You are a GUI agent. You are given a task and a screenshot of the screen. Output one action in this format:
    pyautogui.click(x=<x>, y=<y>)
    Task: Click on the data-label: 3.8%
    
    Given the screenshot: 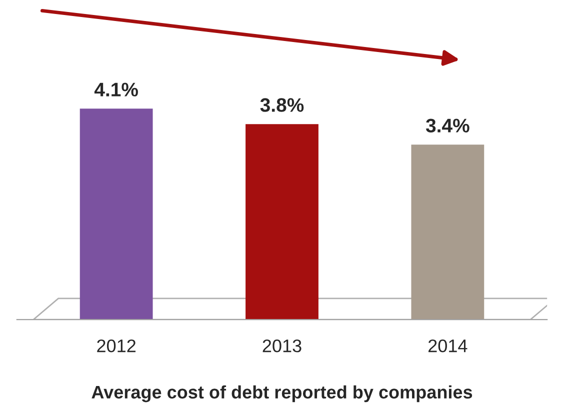 What is the action you would take?
    pyautogui.click(x=282, y=105)
    